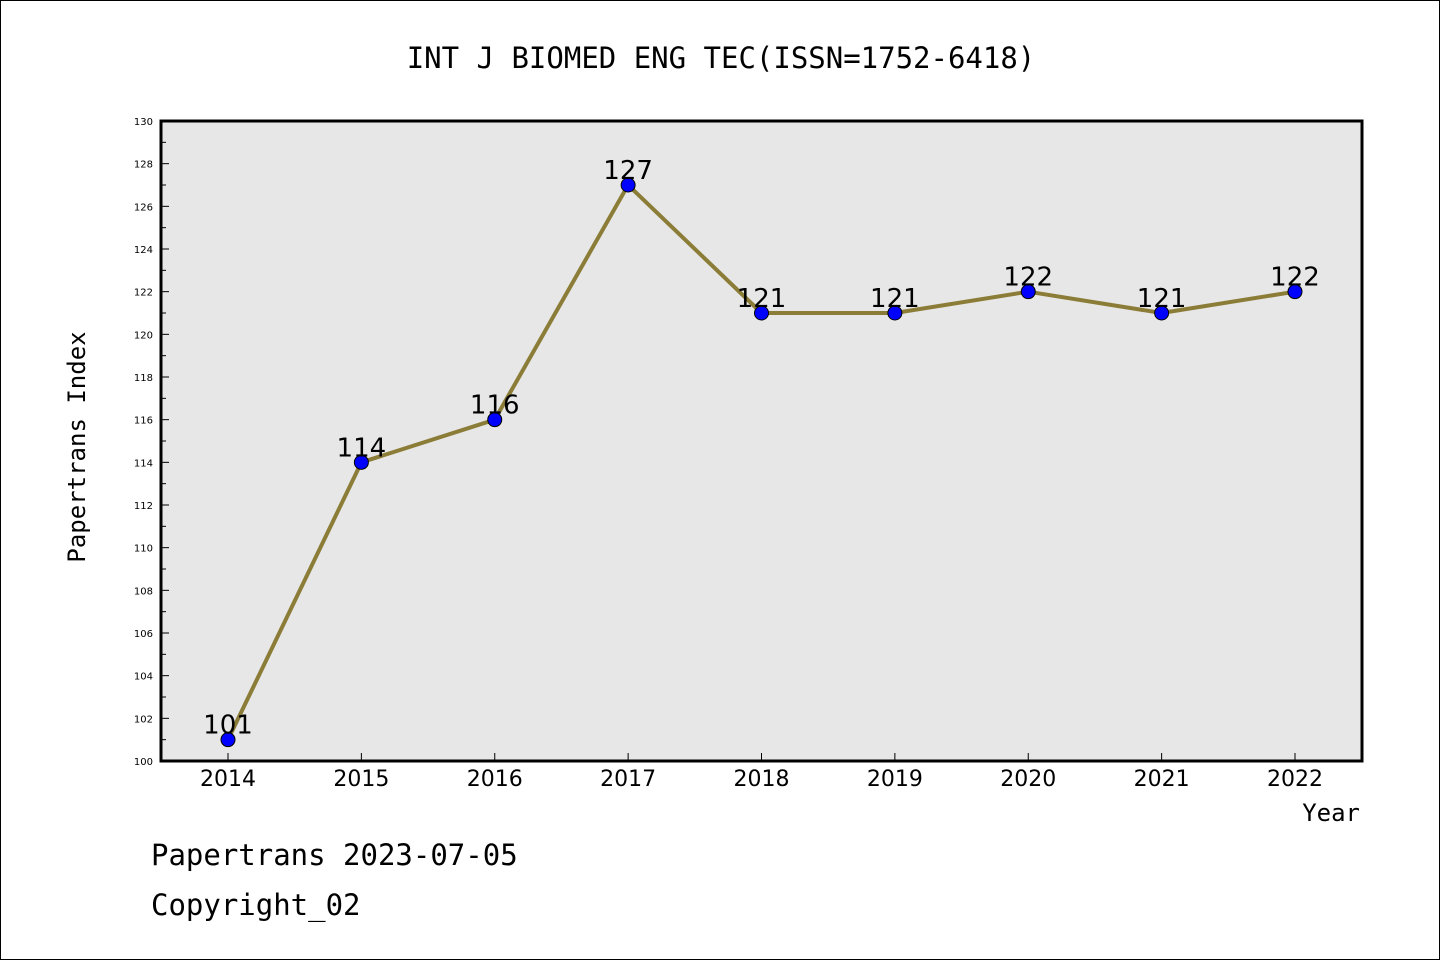  I want to click on y-tick-label: 104, so click(143, 677).